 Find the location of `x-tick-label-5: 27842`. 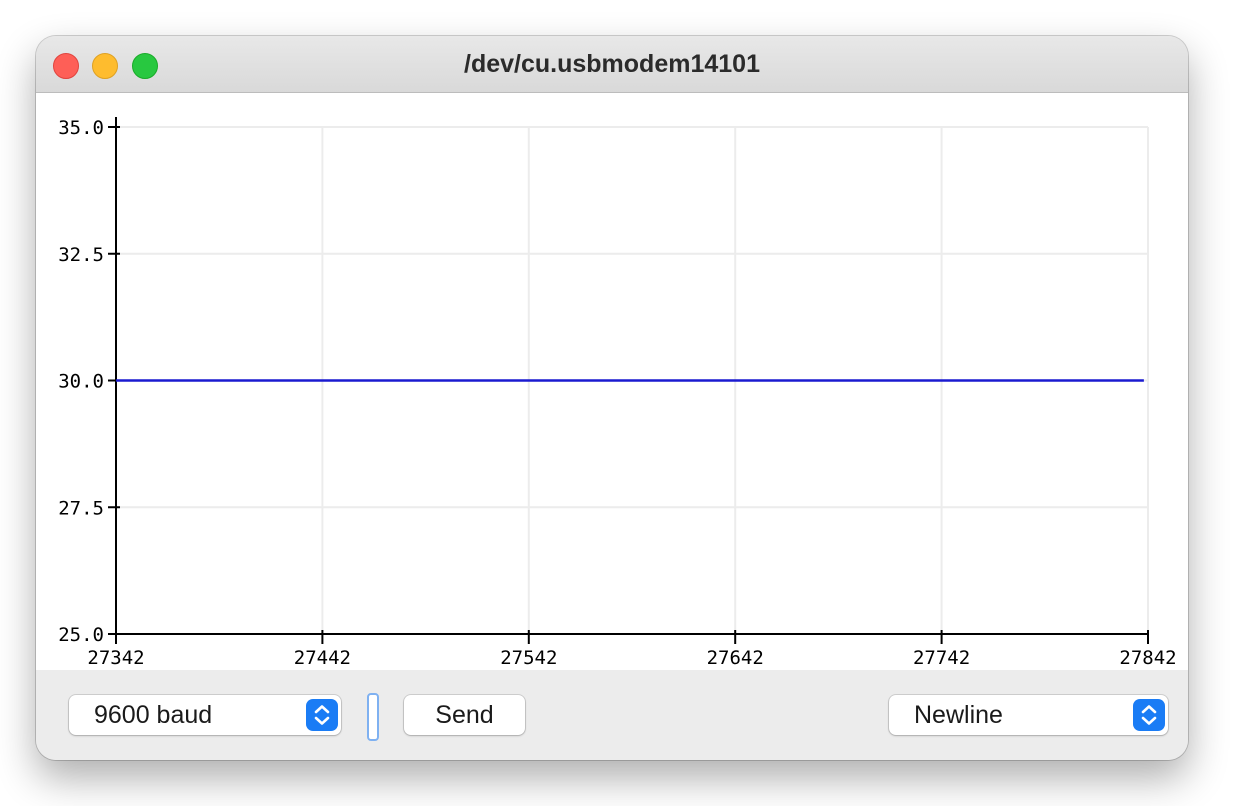

x-tick-label-5: 27842 is located at coordinates (1147, 658).